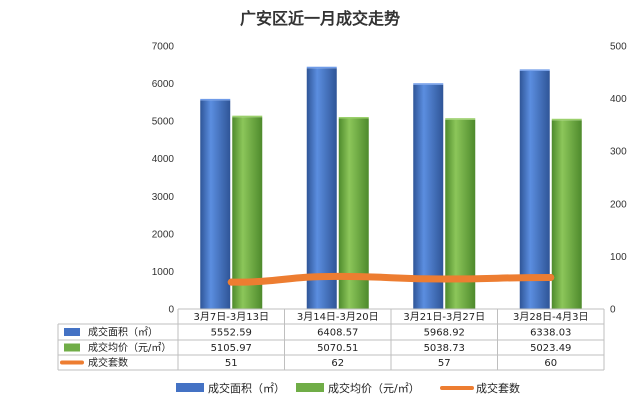 Image resolution: width=640 pixels, height=406 pixels. Describe the element at coordinates (337, 363) in the screenshot. I see `table-cell-value: 62` at that location.